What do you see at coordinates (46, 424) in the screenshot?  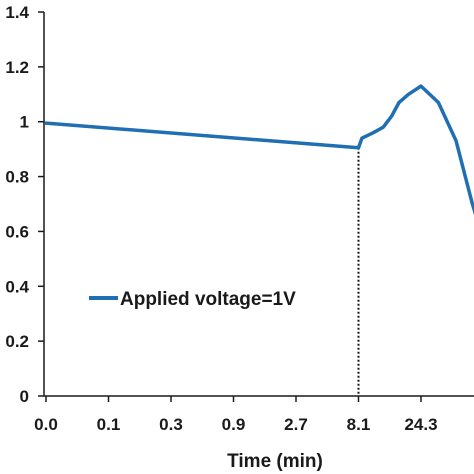 I see `x-tick-label: 0.0` at bounding box center [46, 424].